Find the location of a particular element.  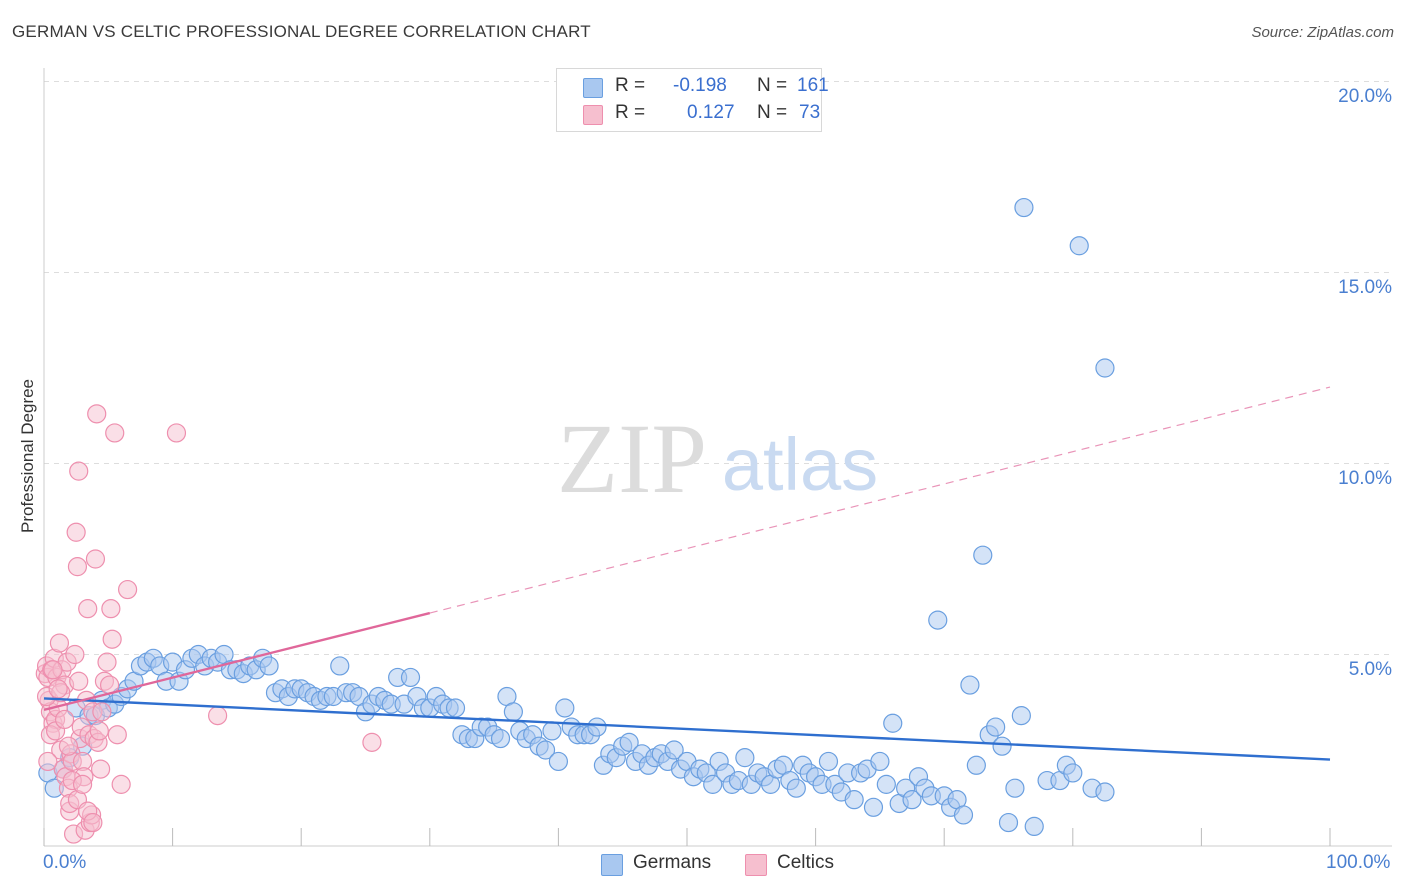

germans-r-label: R = is located at coordinates (630, 85).